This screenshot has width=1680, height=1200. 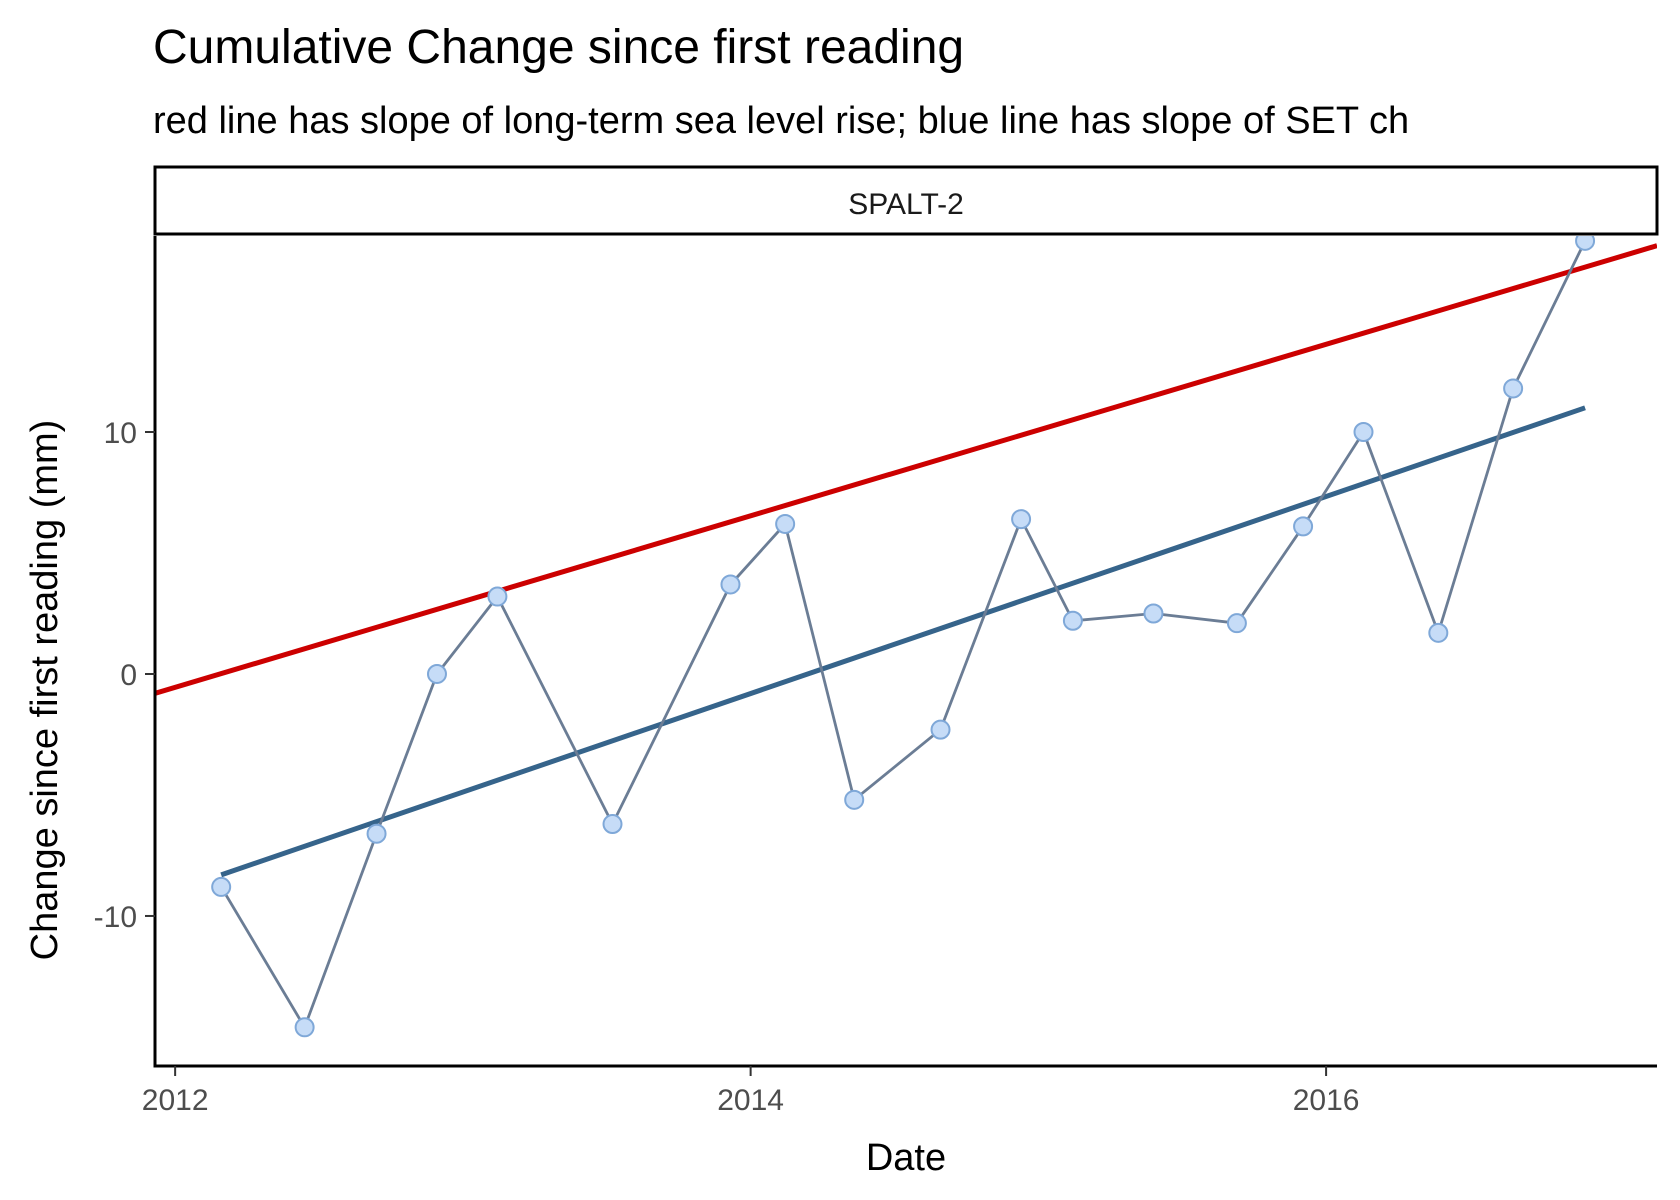 What do you see at coordinates (906, 204) in the screenshot?
I see `facet-strip-label: SPALT-2` at bounding box center [906, 204].